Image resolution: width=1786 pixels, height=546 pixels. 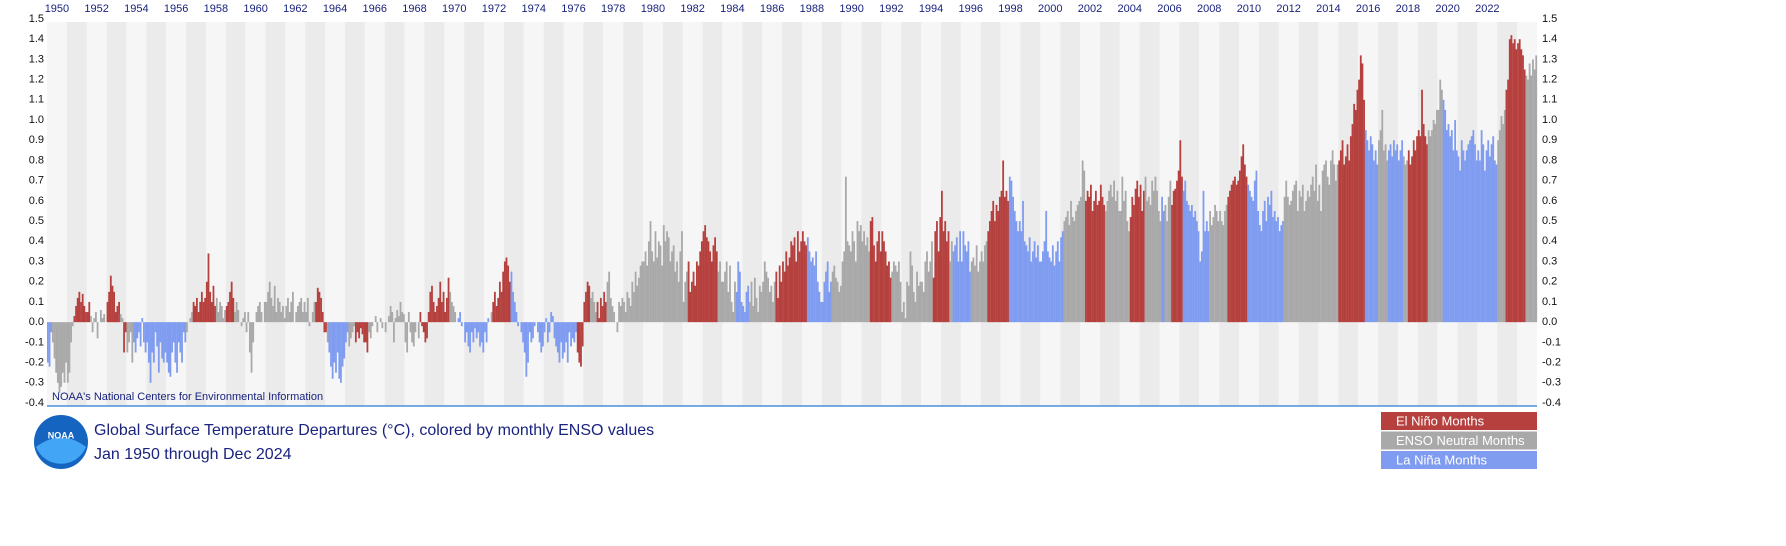 I want to click on x-tick-label: 1980, so click(x=653, y=9).